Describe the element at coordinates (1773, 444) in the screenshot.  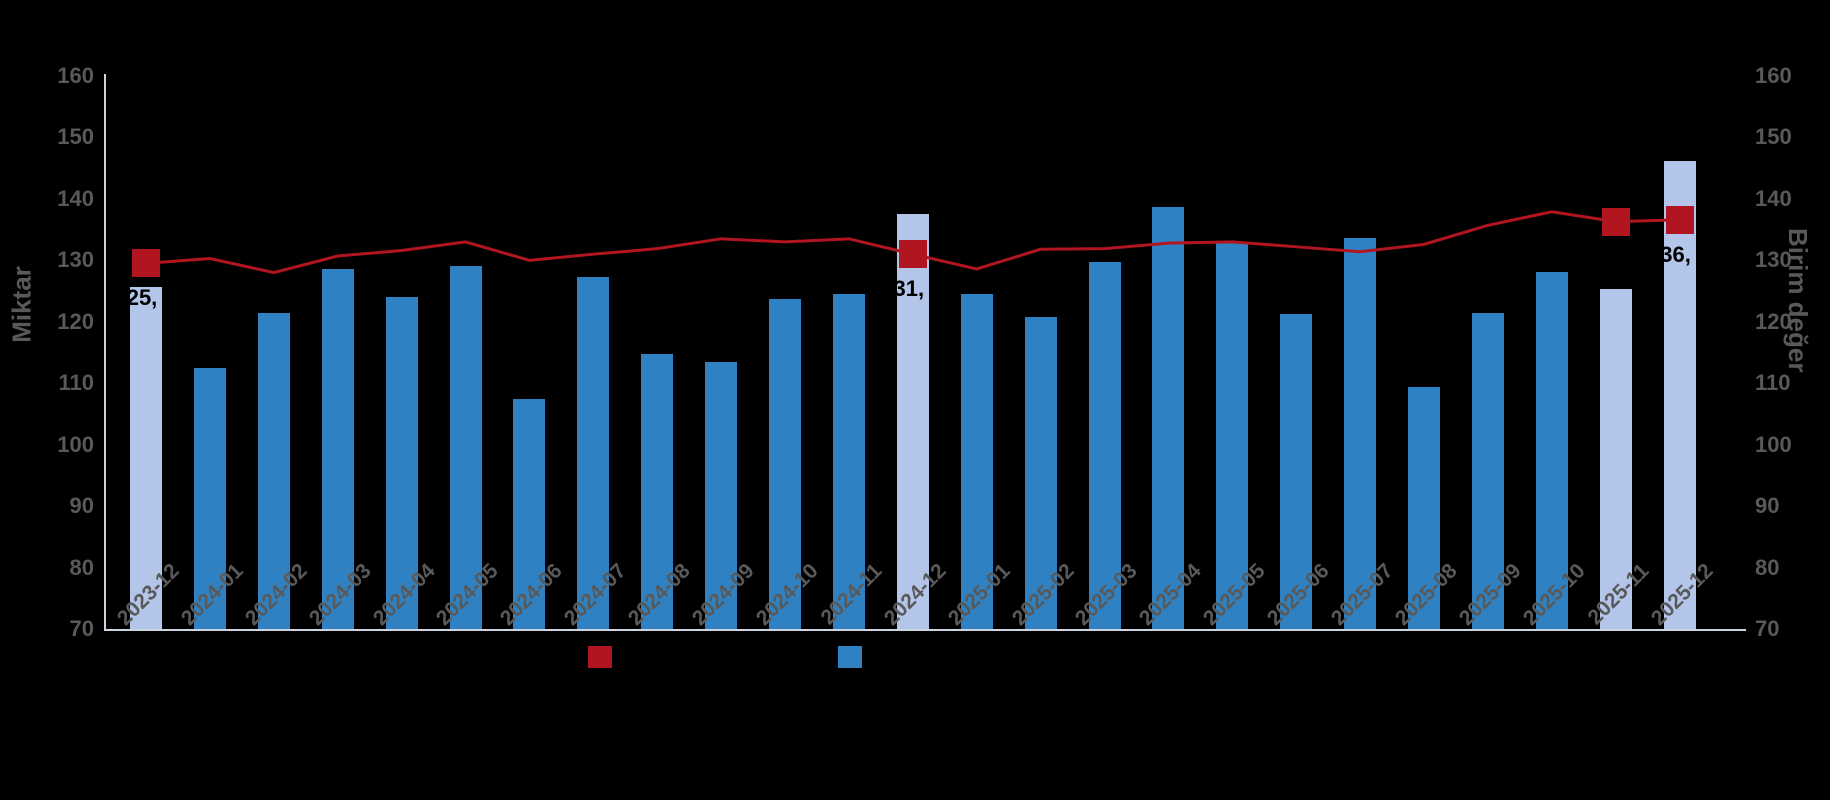
I see `right-axis-tick-label: 100` at that location.